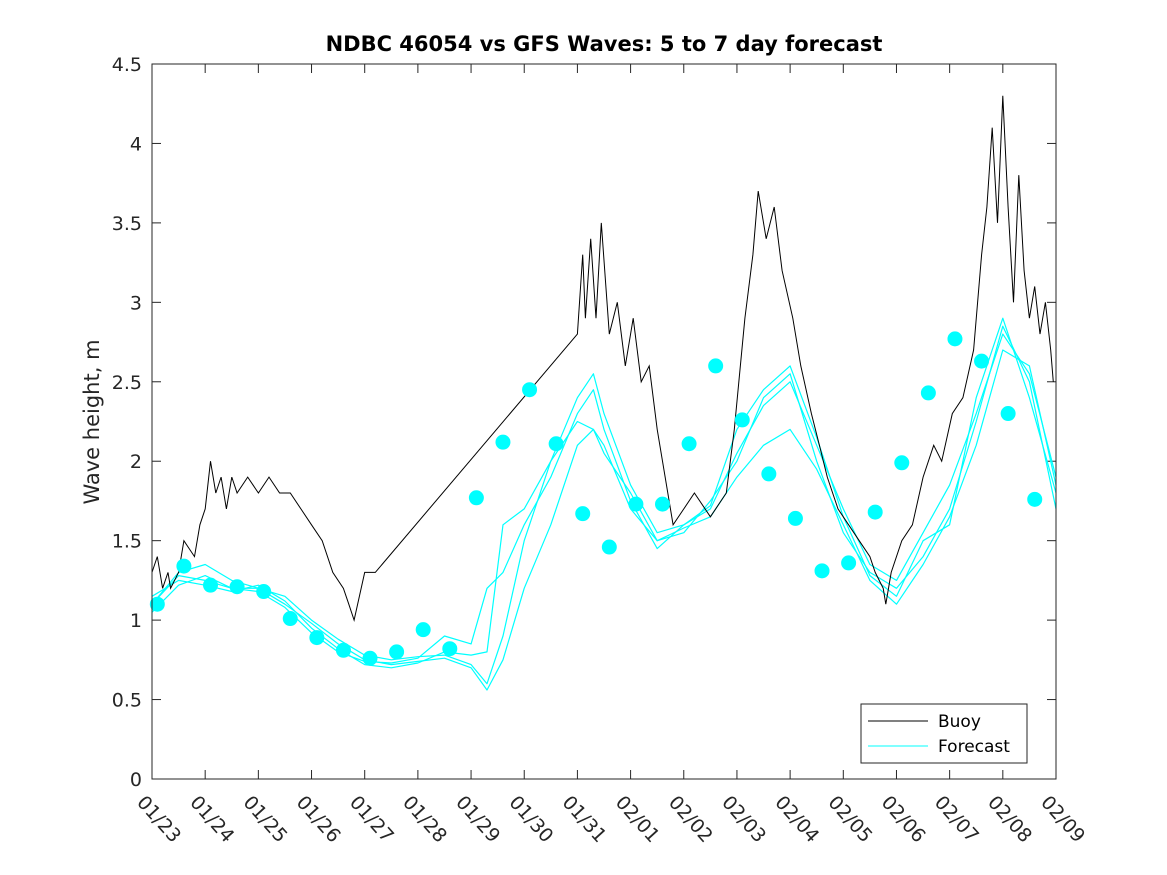 This screenshot has width=1167, height=875. What do you see at coordinates (127, 65) in the screenshot?
I see `y-tick-label: 4.5` at bounding box center [127, 65].